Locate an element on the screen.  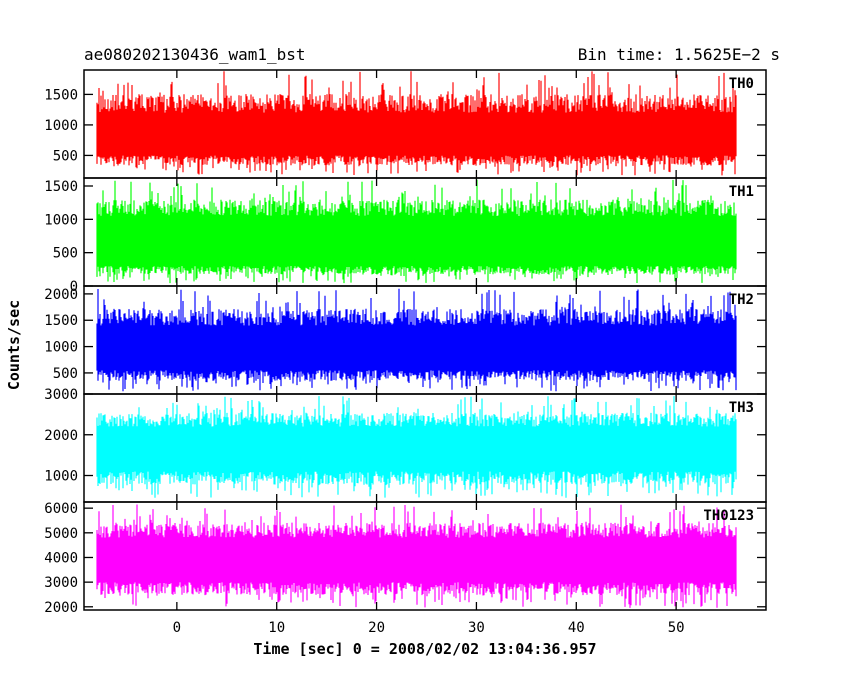
panel-th2: 500 1000 1500 2000 TH2 is located at coordinates (405, 340).